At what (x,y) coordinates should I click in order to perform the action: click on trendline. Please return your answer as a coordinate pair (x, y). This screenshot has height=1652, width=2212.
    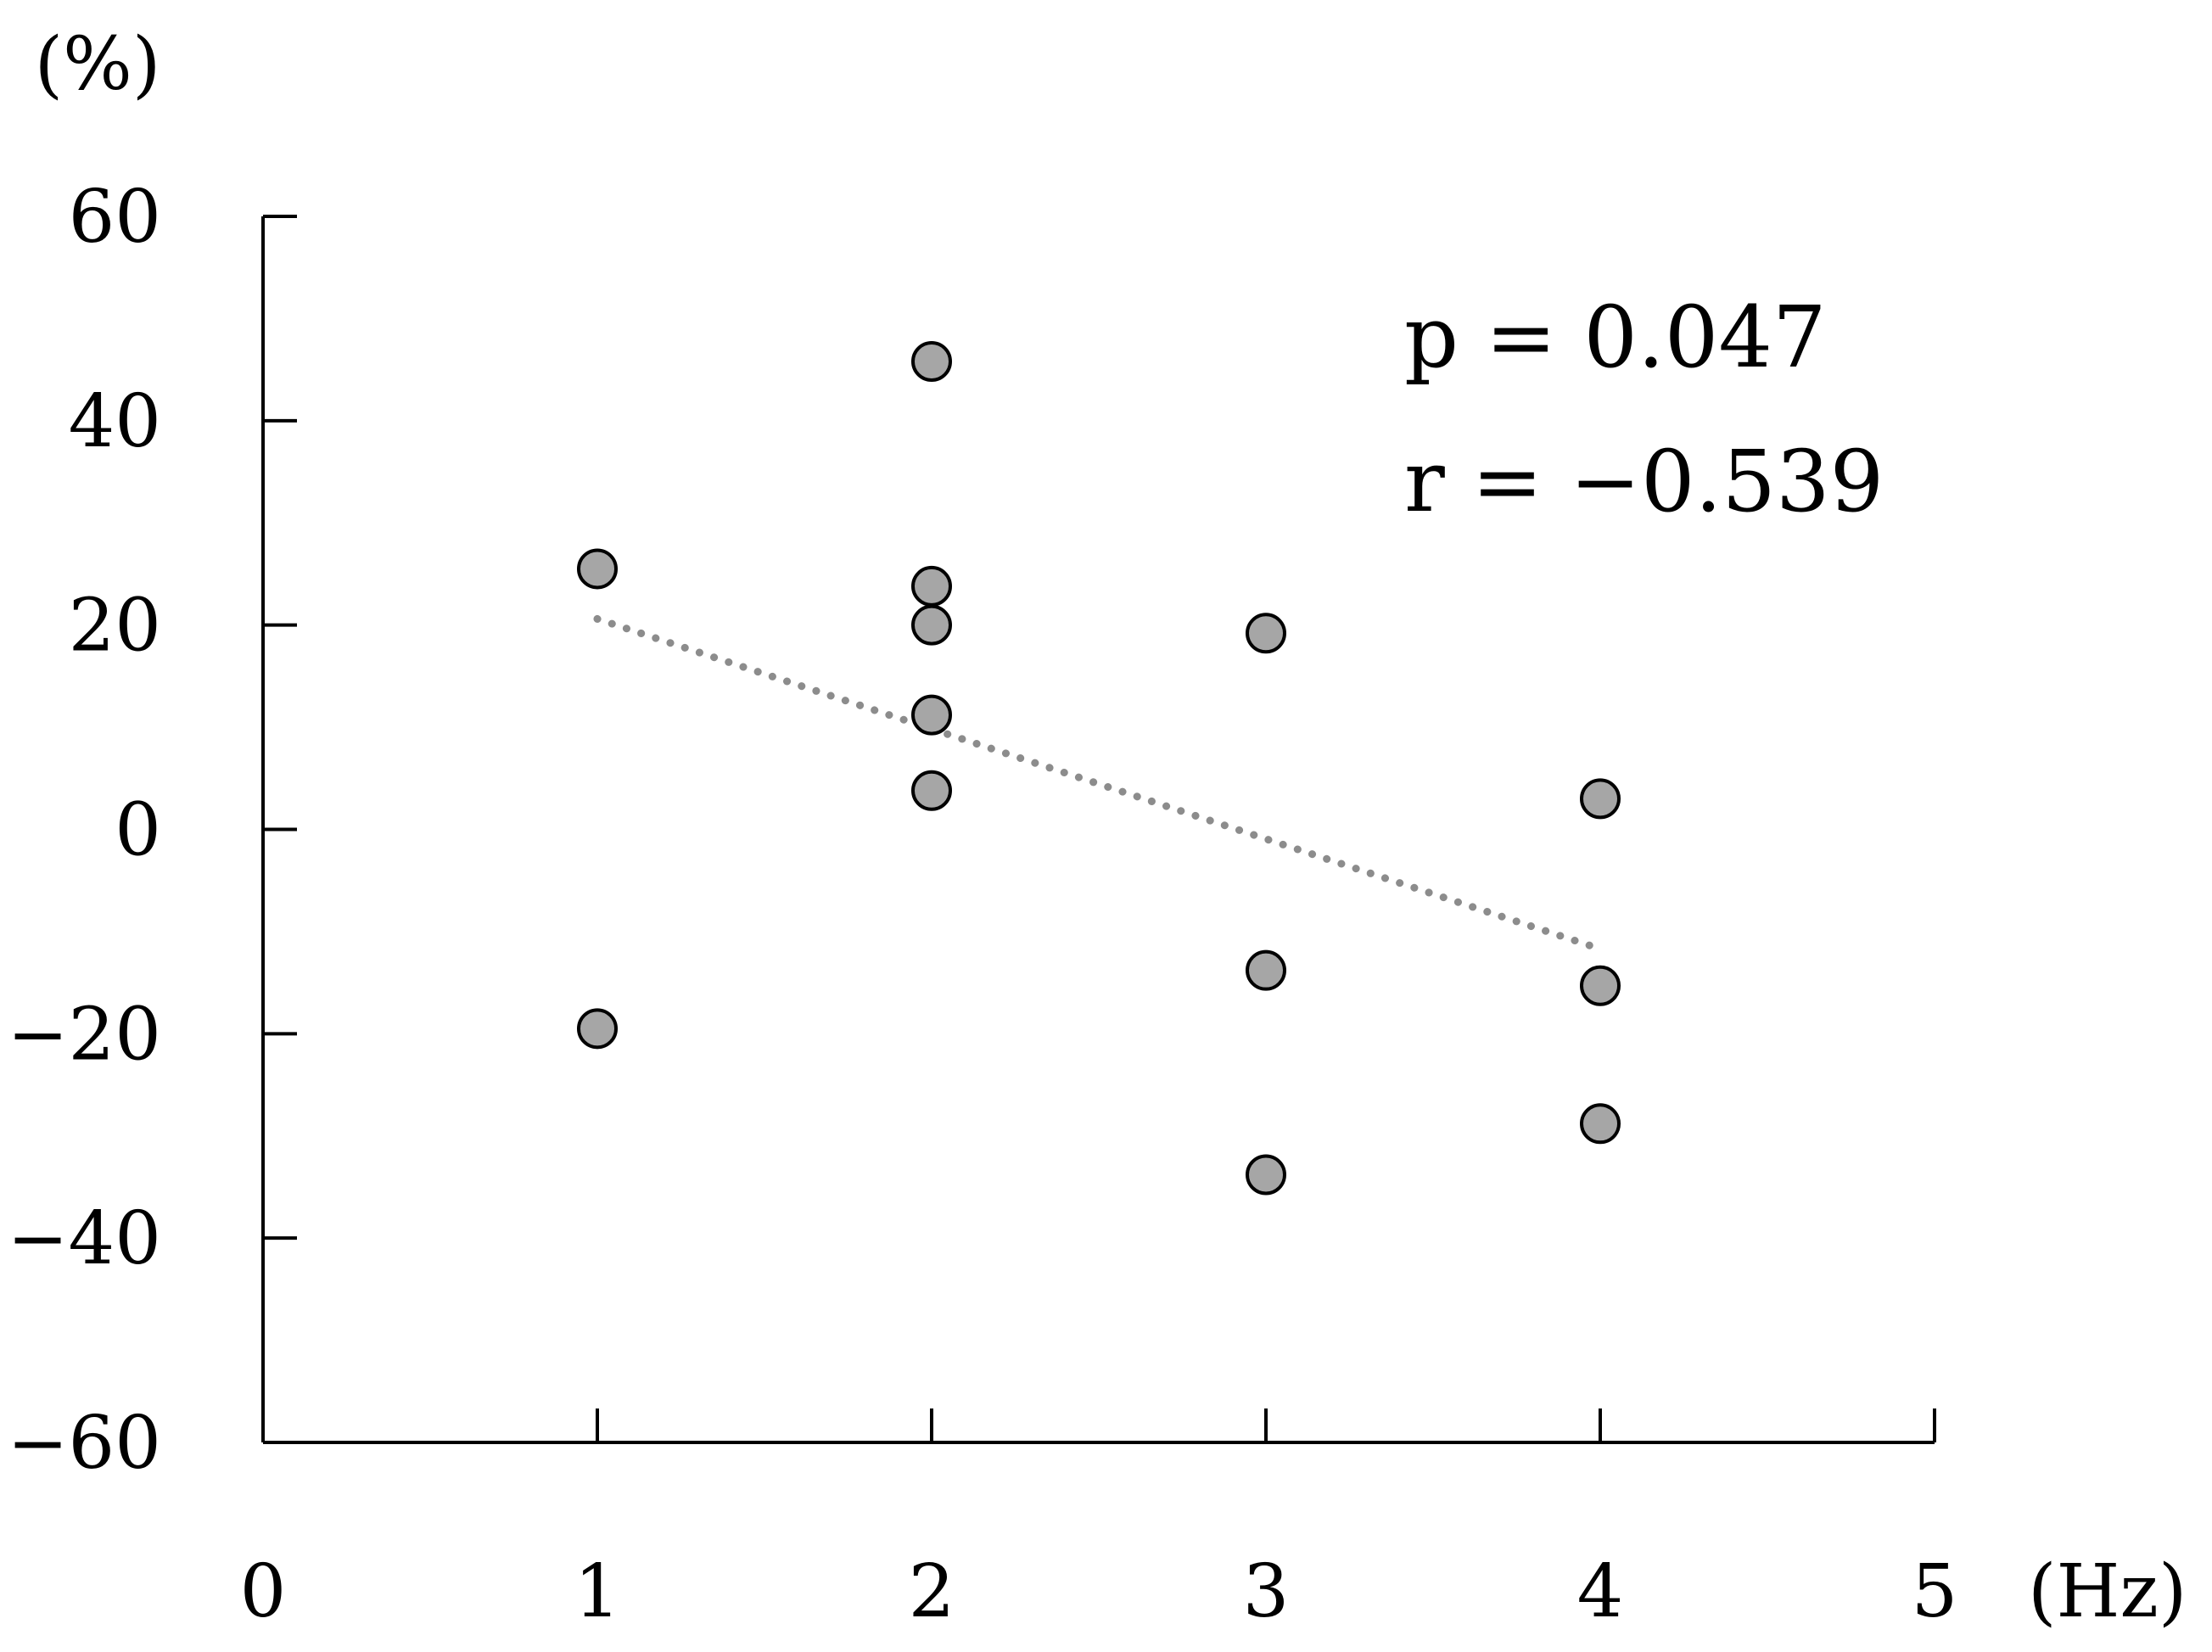
    Looking at the image, I should click on (1098, 784).